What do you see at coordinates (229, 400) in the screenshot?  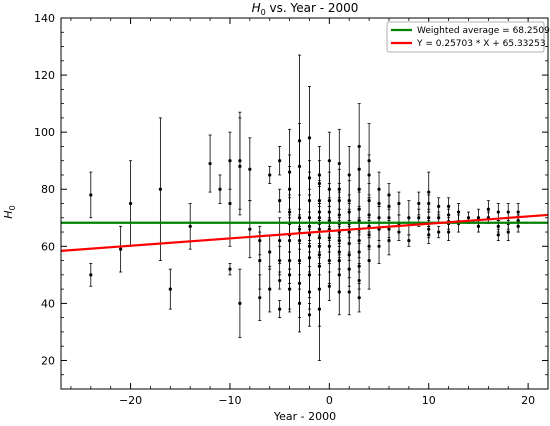 I see `x-tick-label: −10` at bounding box center [229, 400].